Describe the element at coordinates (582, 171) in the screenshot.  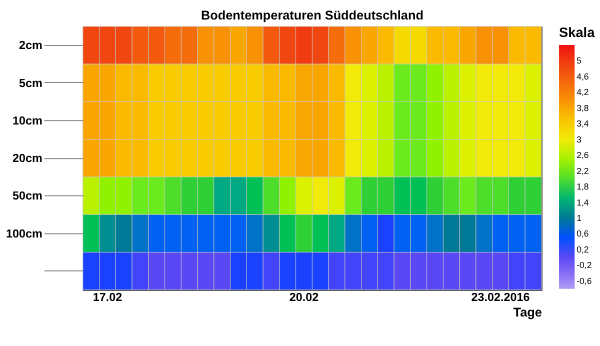
I see `color-bar-label: 2,2` at that location.